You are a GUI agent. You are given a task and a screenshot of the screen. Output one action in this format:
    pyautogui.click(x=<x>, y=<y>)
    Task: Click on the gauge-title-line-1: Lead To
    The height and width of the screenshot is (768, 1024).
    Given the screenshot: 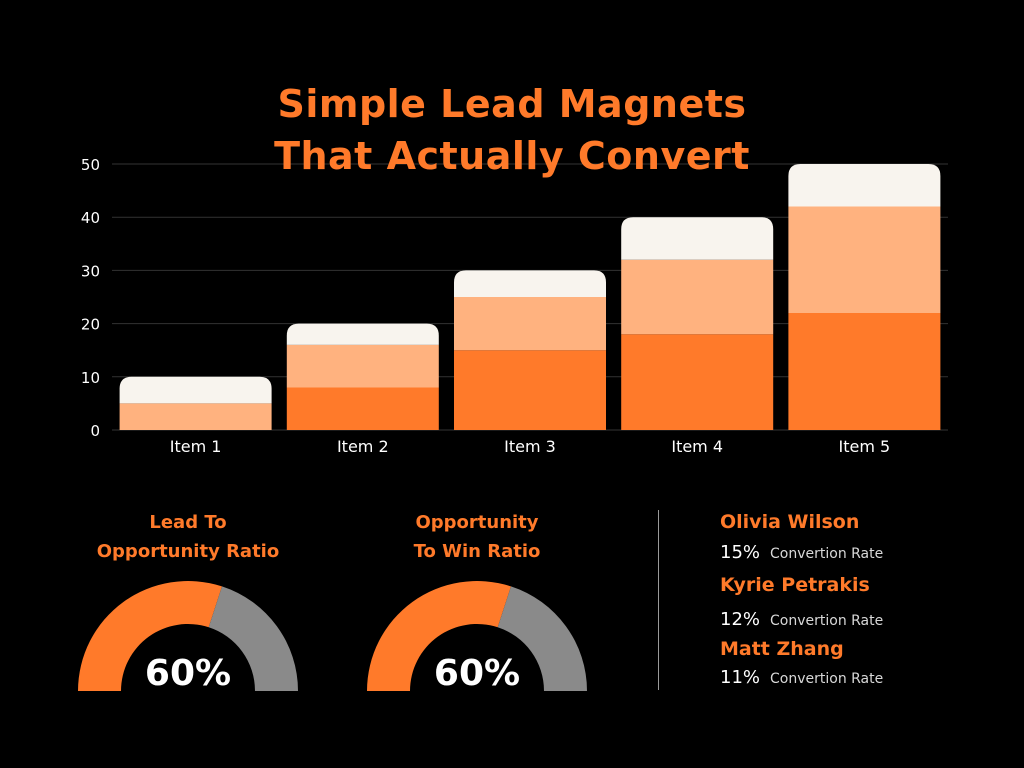 What is the action you would take?
    pyautogui.click(x=188, y=522)
    